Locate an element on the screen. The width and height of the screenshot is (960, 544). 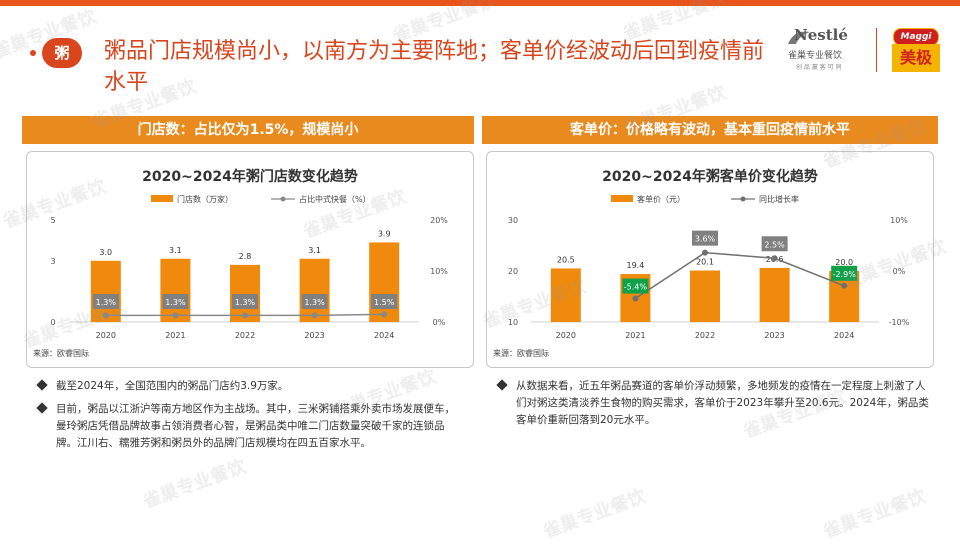
bar-value-label: 20.5 is located at coordinates (566, 259).